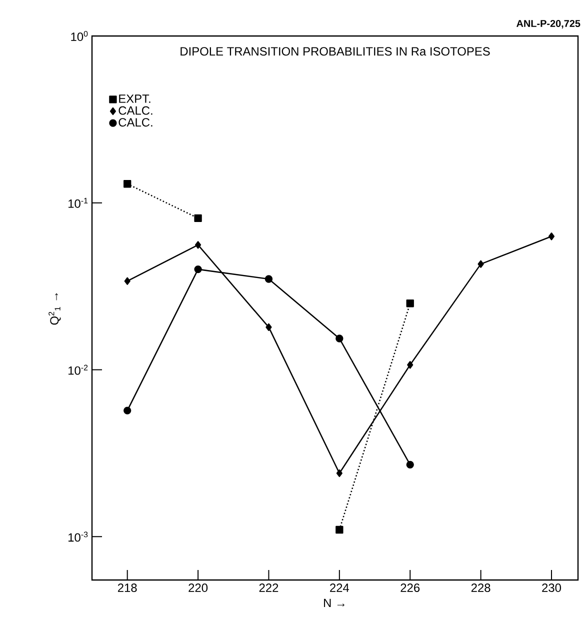  I want to click on x-tick-label: 230, so click(552, 588).